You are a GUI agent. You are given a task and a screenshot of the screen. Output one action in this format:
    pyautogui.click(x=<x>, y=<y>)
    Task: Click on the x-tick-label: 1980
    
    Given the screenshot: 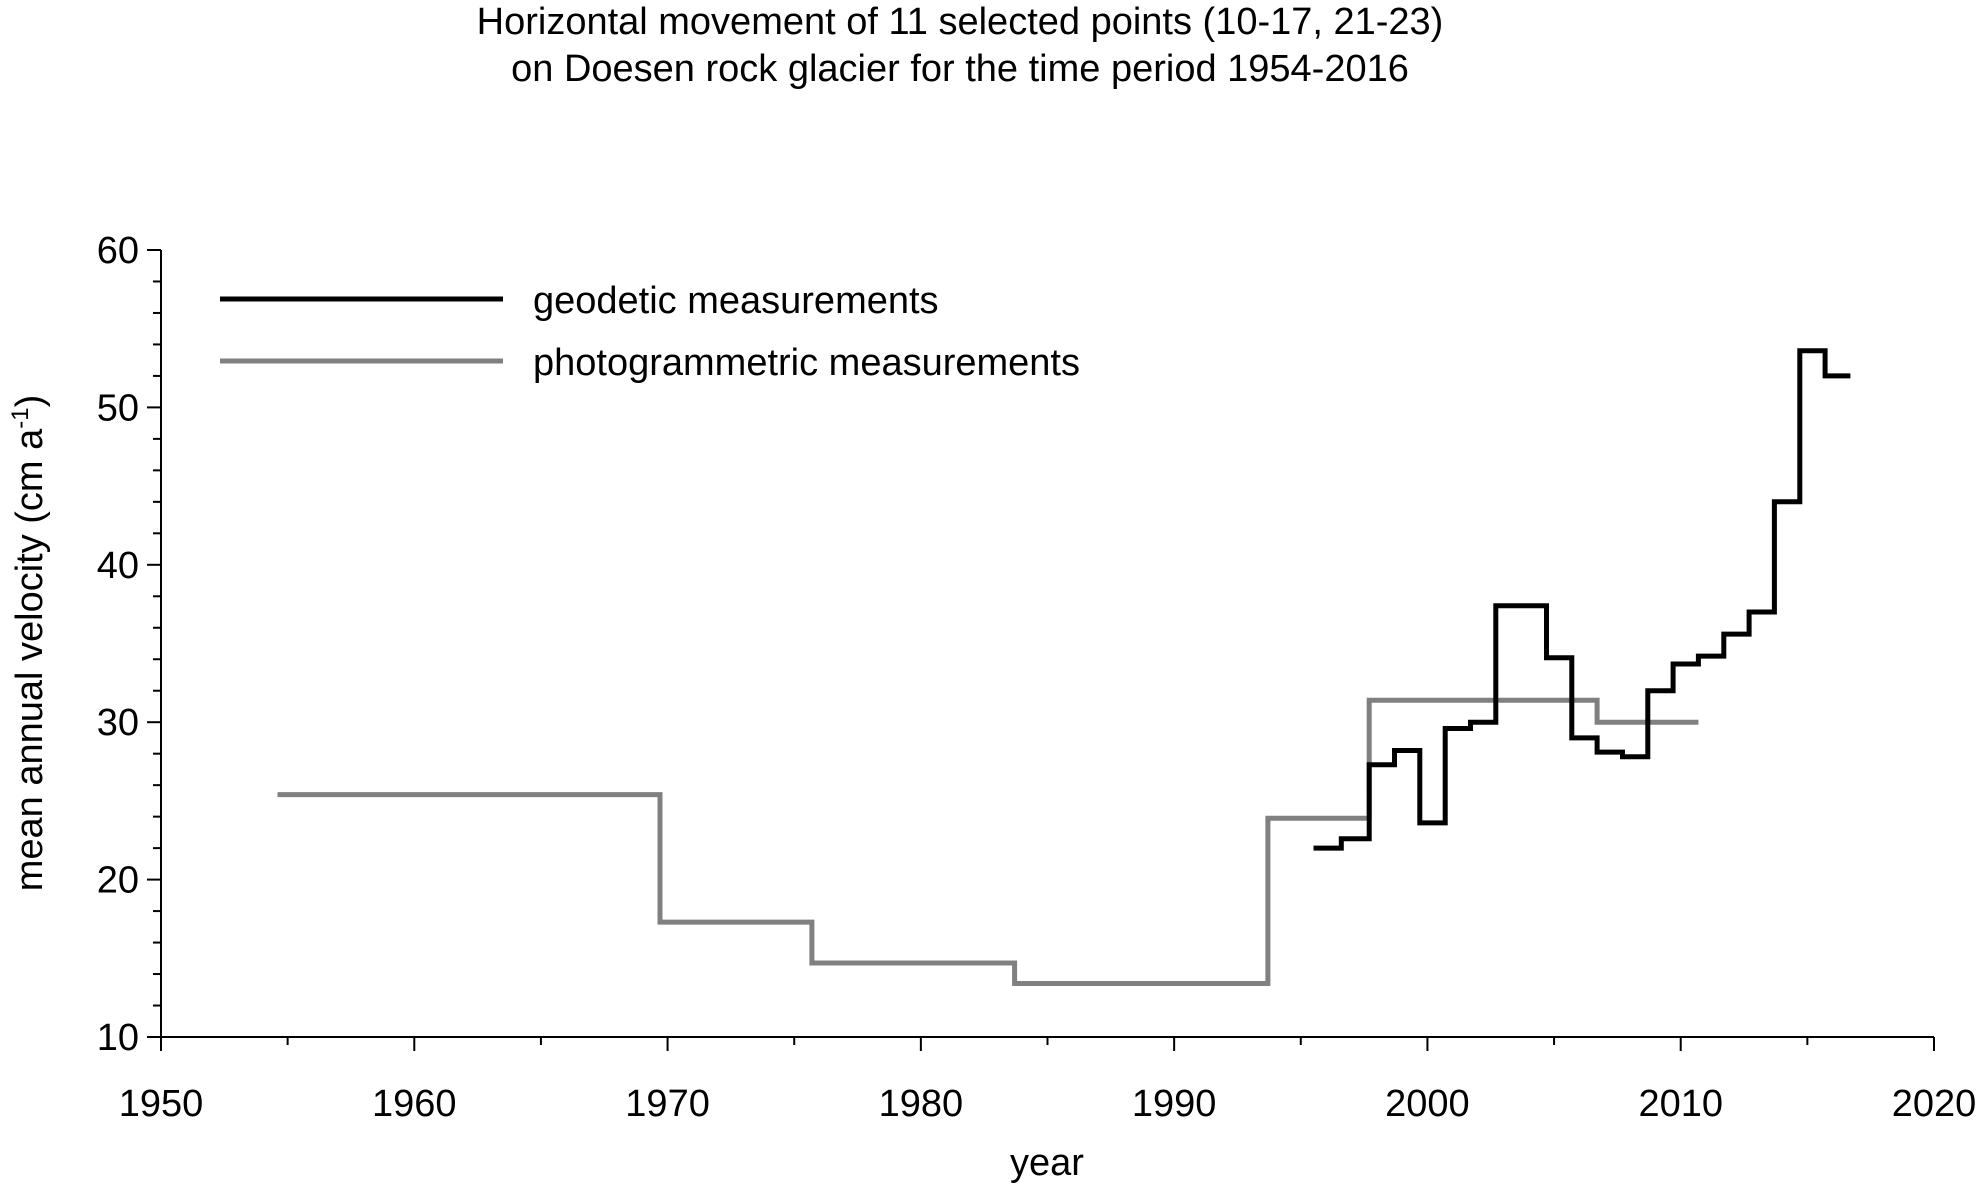 What is the action you would take?
    pyautogui.click(x=921, y=1104)
    